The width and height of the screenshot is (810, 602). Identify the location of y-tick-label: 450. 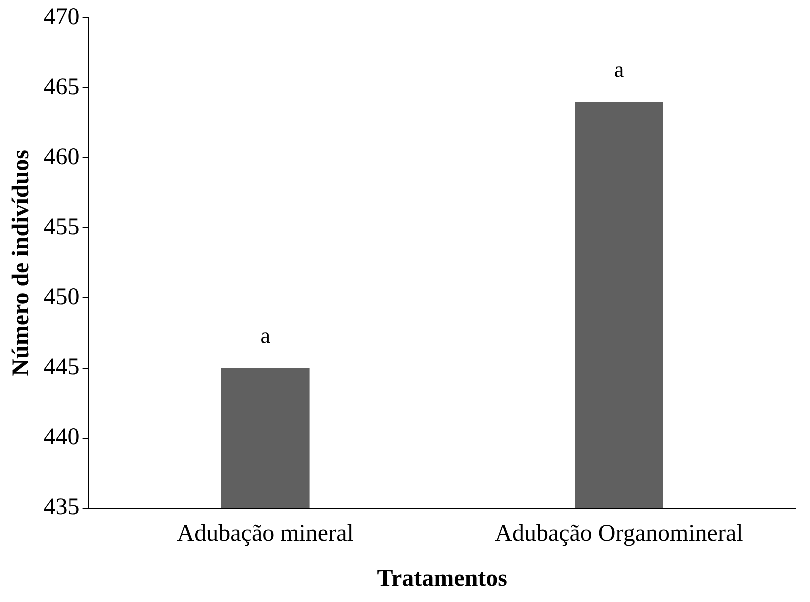
(62, 297).